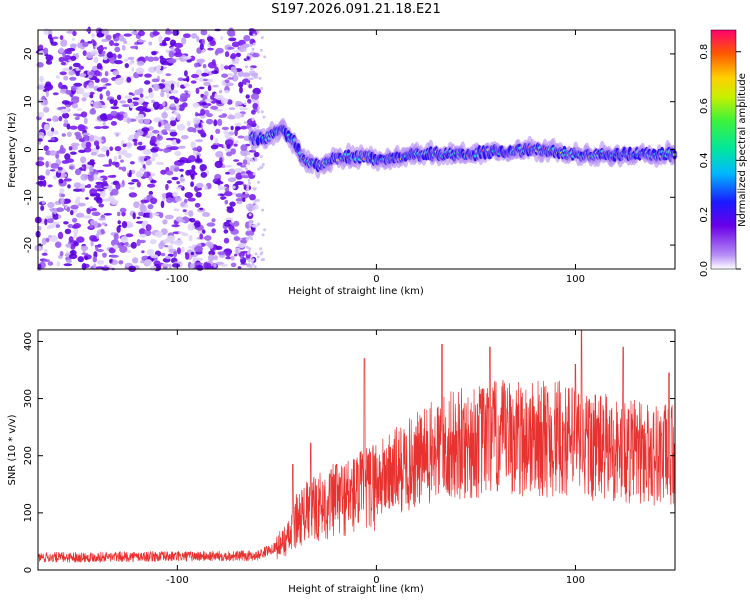  I want to click on spectrogram-xtick-label: 0, so click(376, 279).